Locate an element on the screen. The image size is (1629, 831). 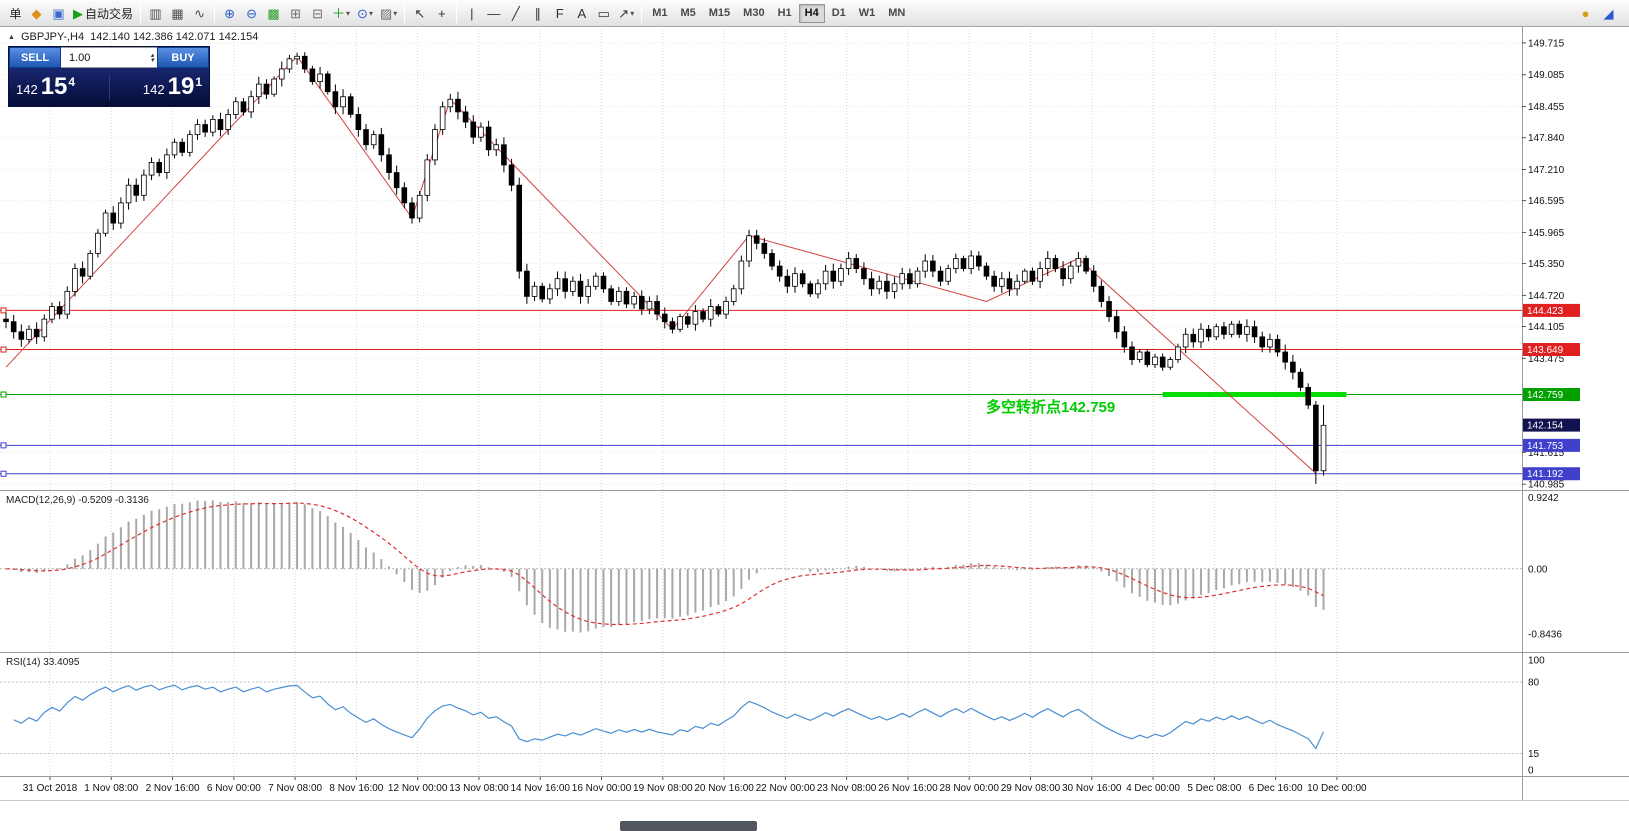
autotrading-icon: ▶ is located at coordinates (78, 13).